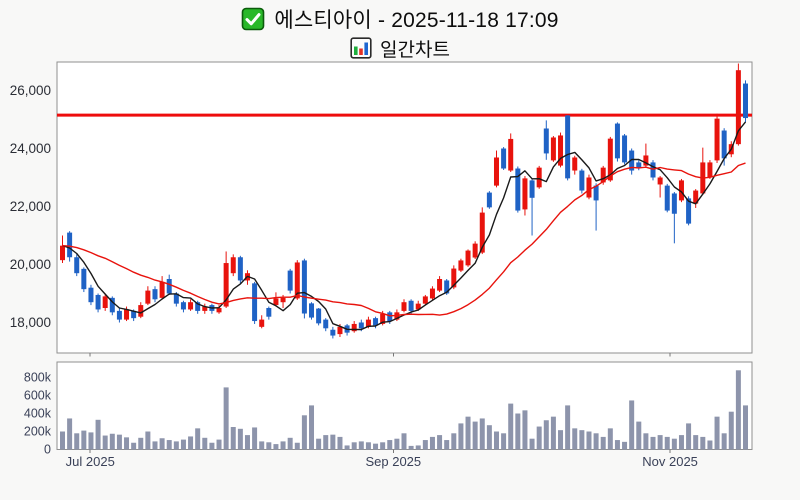  I want to click on volume-tick-label: 600k, so click(38, 396).